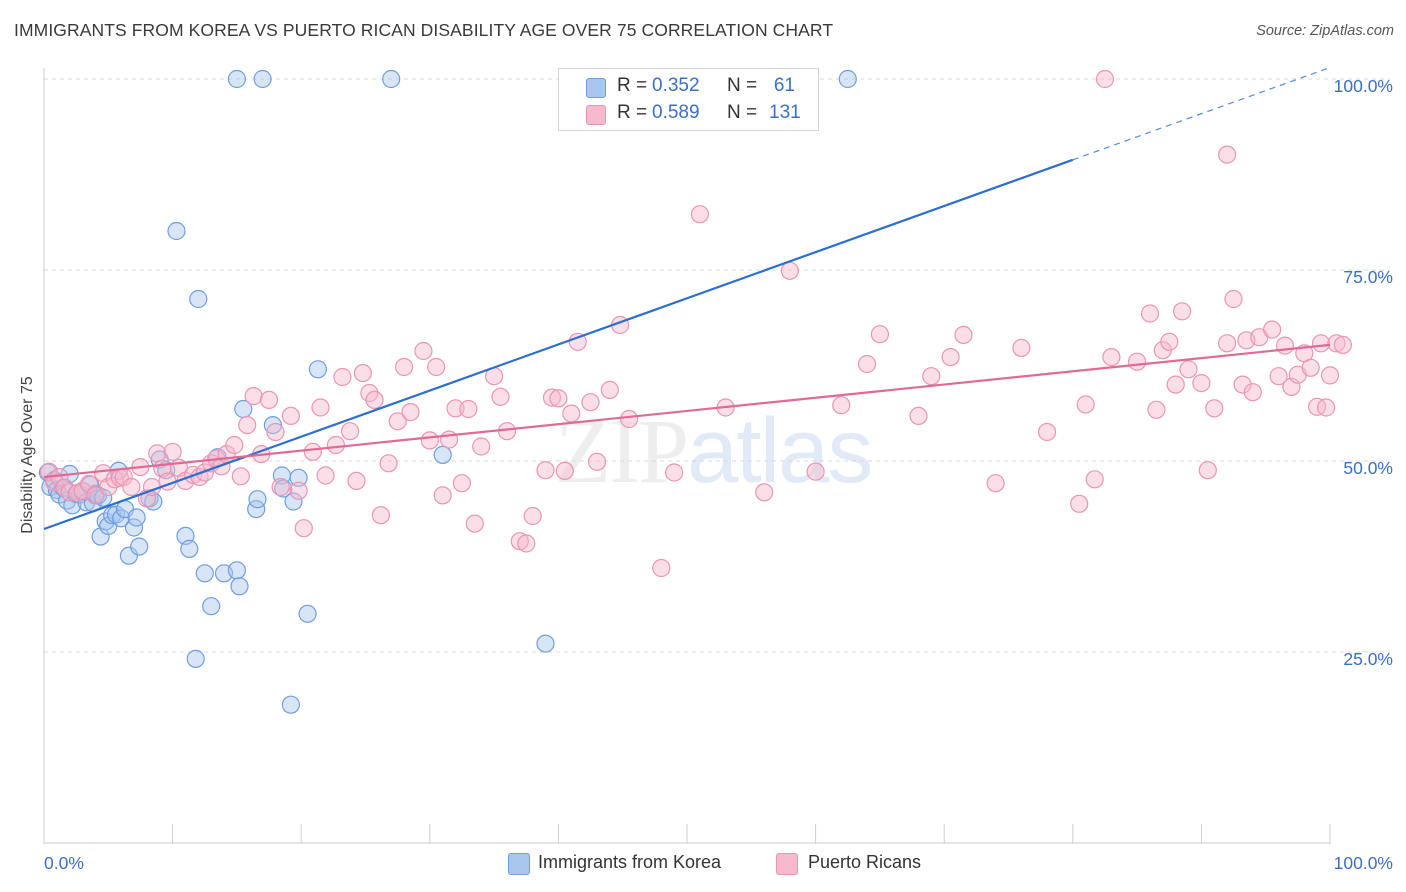  Describe the element at coordinates (64, 863) in the screenshot. I see `x-tick-label-min: 0.0%` at that location.